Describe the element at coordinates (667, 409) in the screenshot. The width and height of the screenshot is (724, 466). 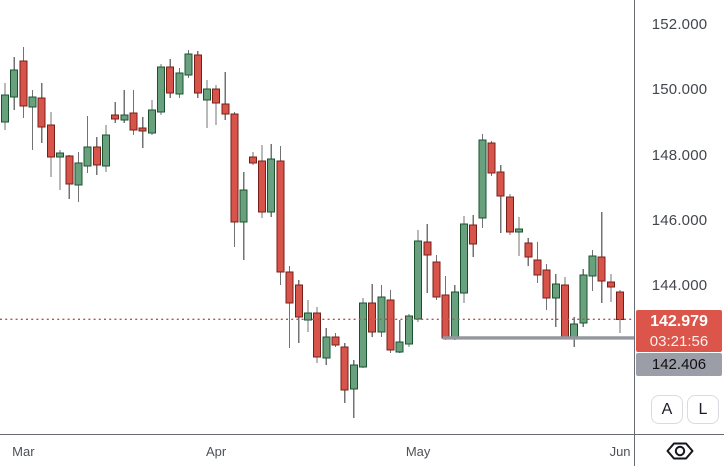
I see `auto-scale-button: A` at that location.